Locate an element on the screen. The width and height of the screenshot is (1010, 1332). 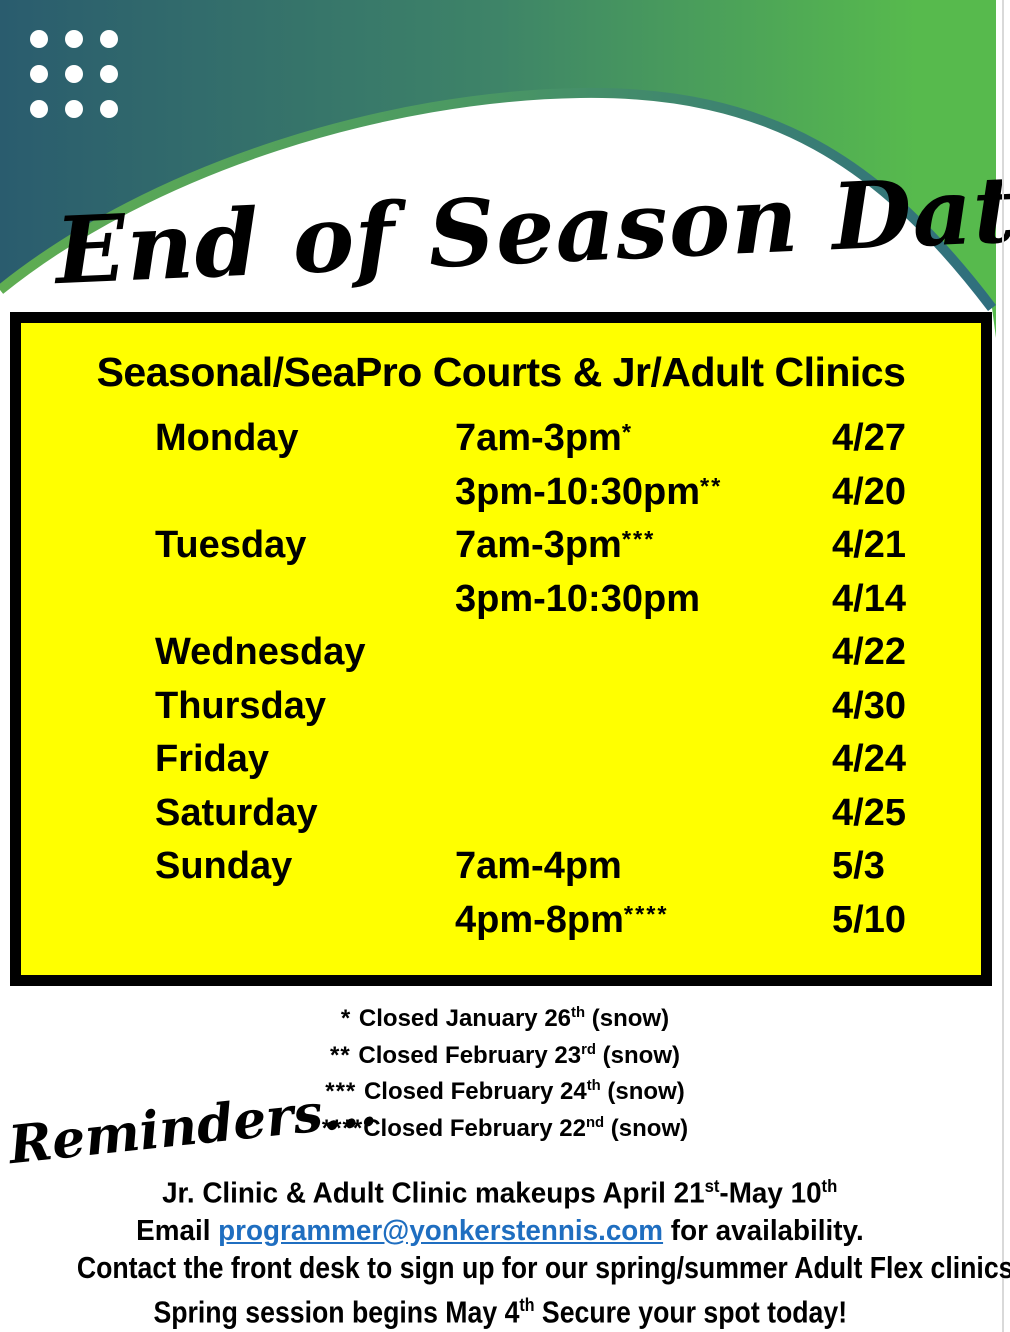
footnote-line: ****Closed February 22nd (snow) is located at coordinates (505, 1128).